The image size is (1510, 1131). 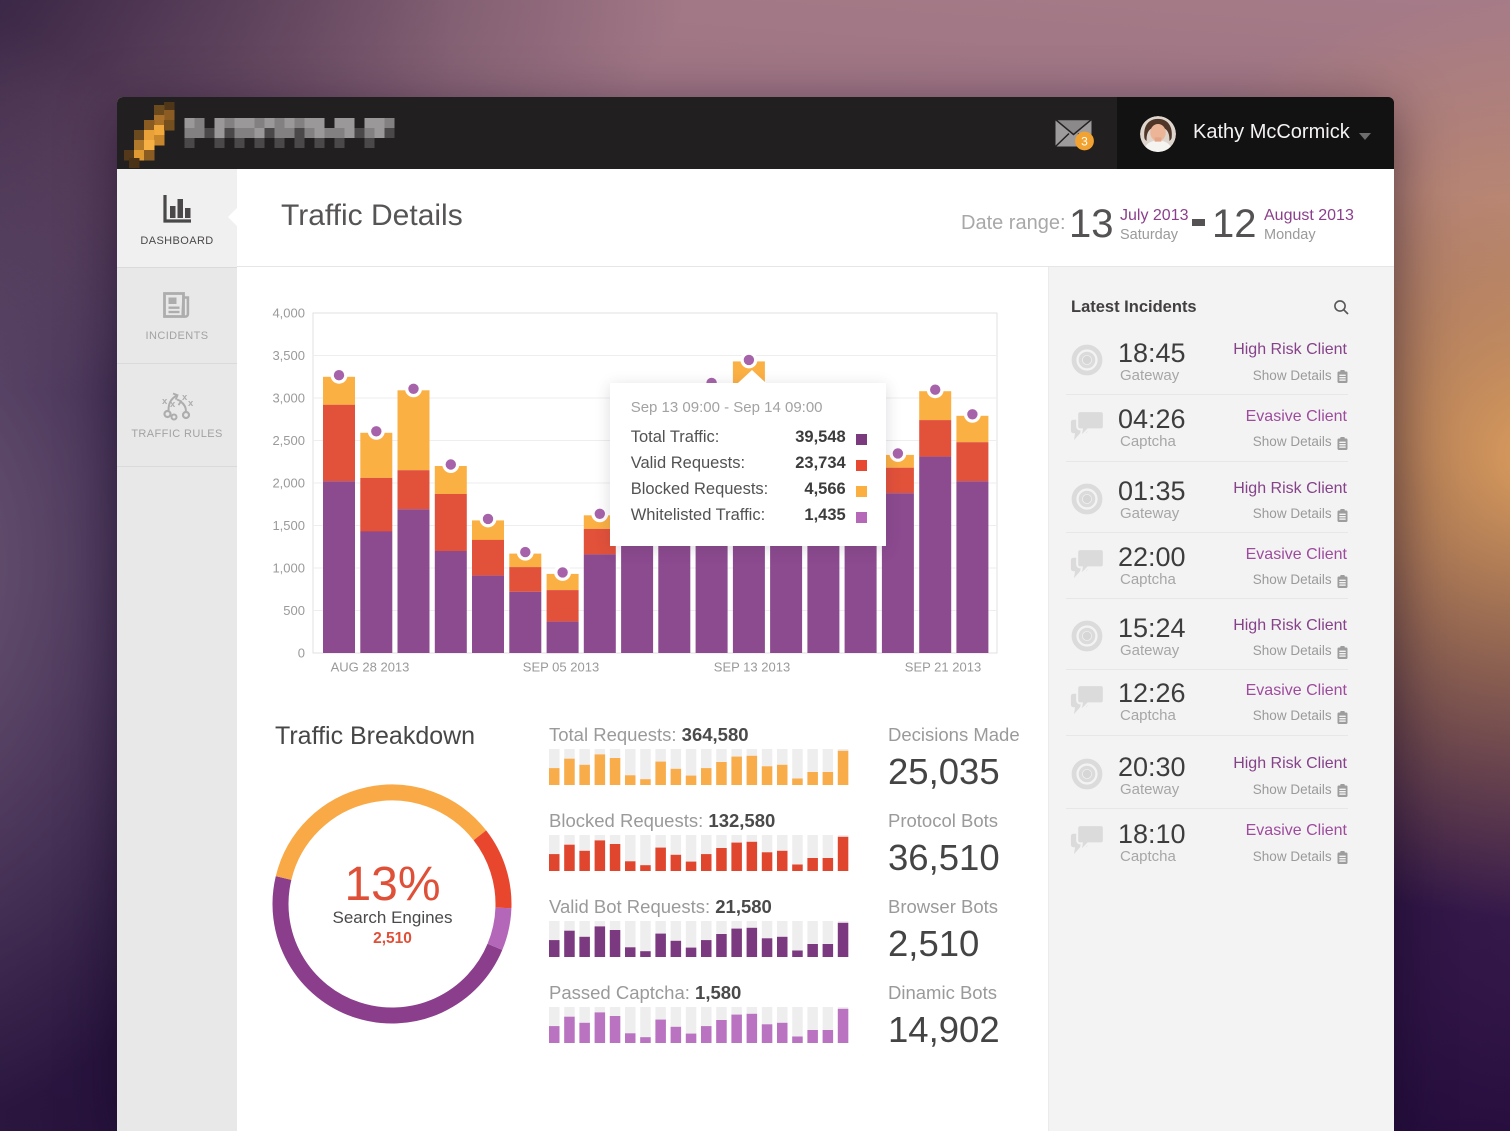 I want to click on svg-text: AUG 28 2013, so click(x=370, y=667).